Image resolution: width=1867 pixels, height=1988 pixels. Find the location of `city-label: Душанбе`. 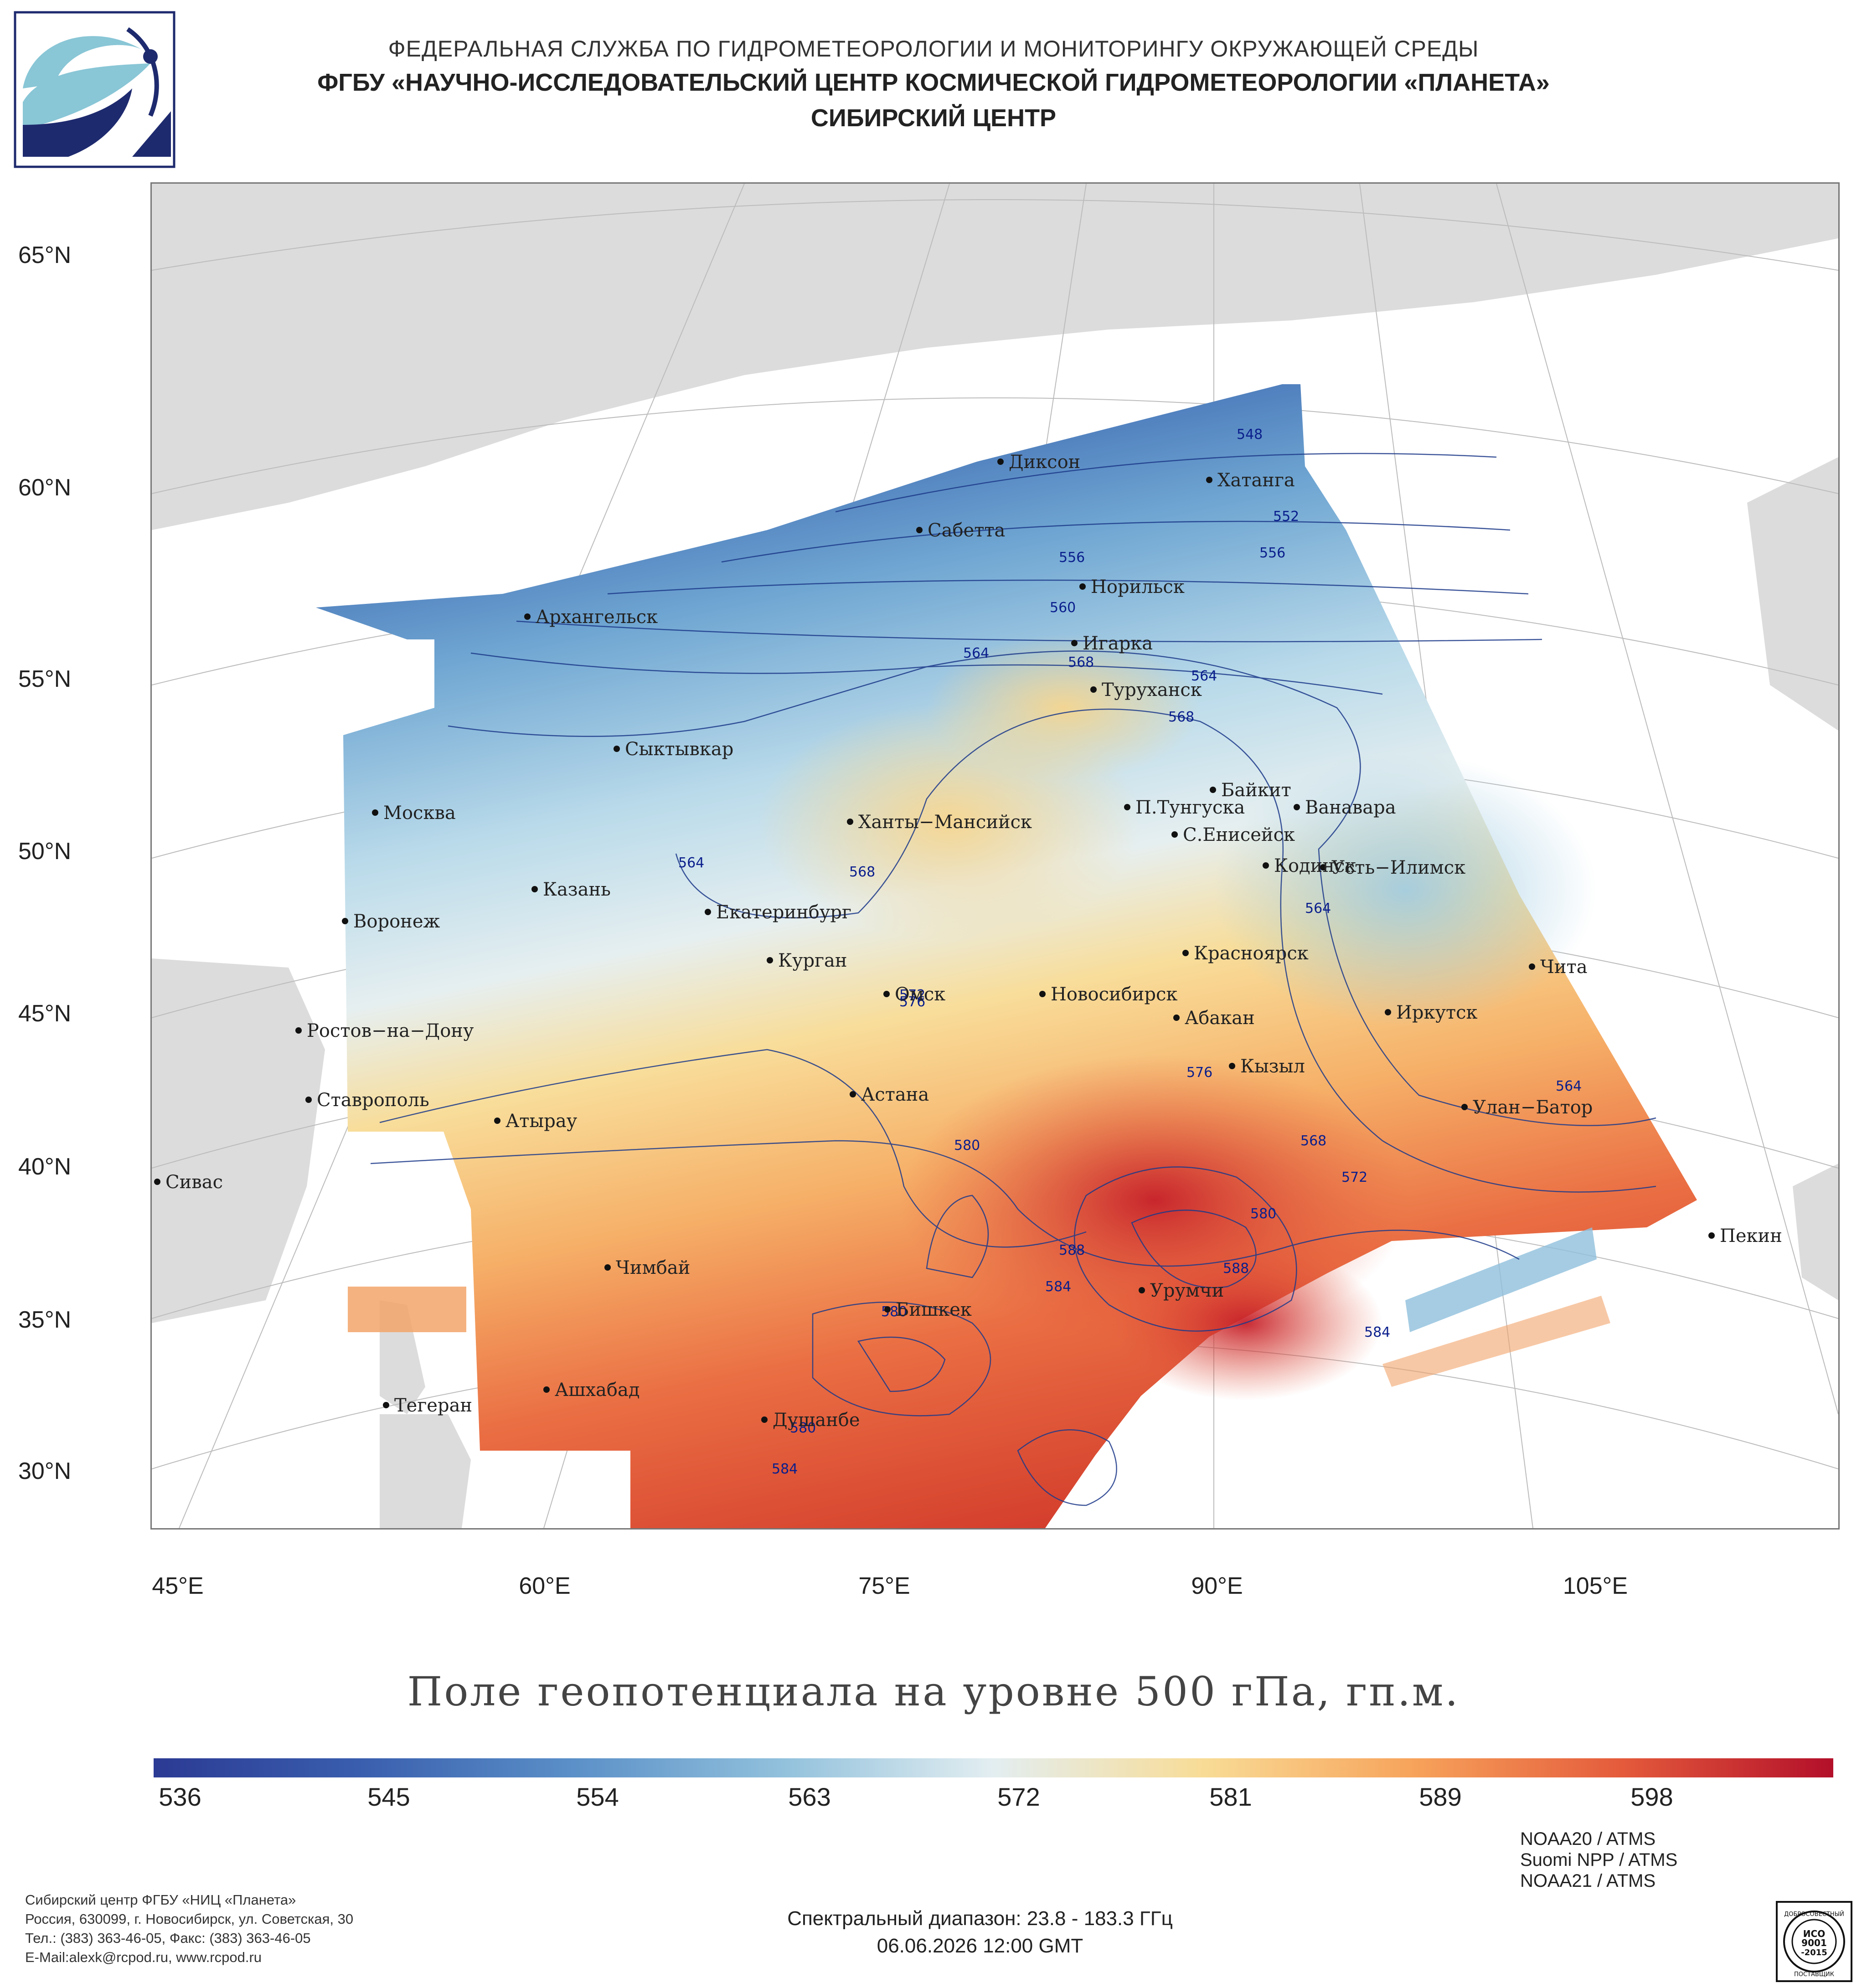

city-label: Душанбе is located at coordinates (816, 1420).